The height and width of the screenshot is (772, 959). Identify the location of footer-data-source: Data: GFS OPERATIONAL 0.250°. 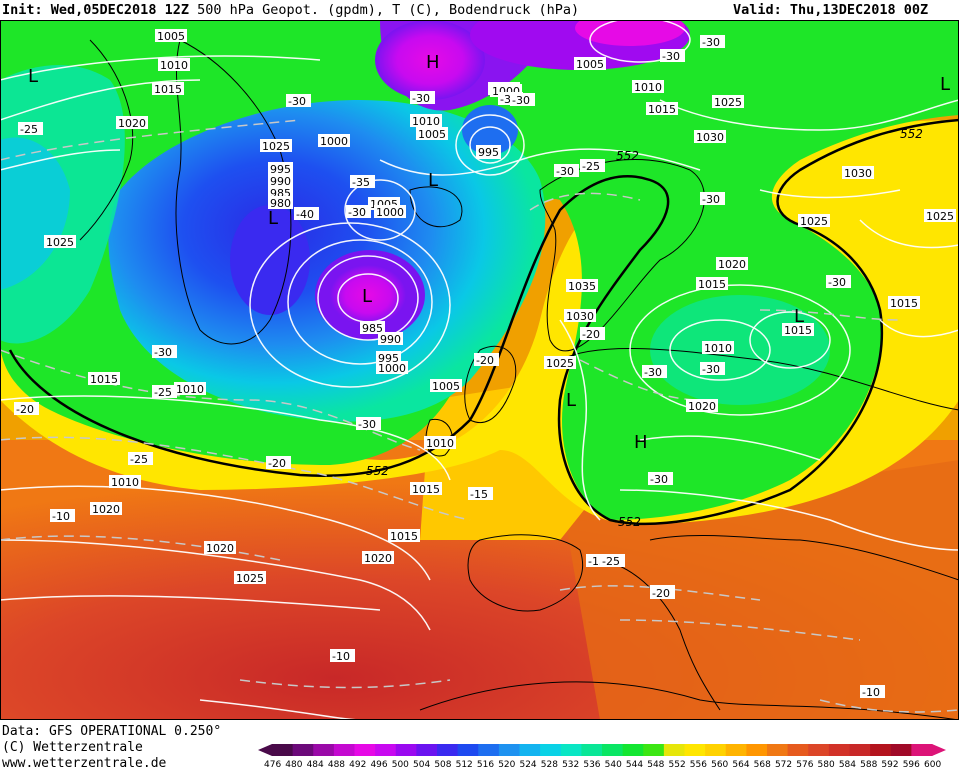
(112, 731).